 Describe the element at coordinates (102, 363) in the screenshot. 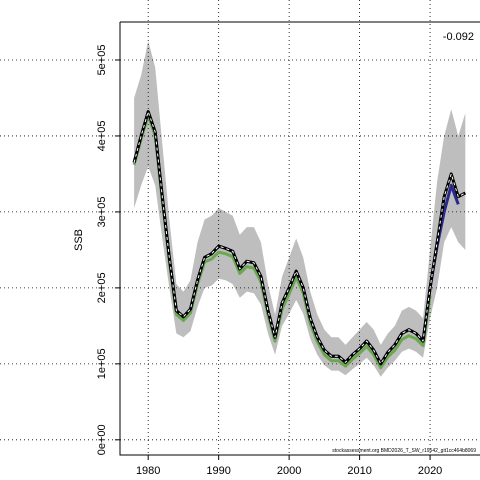

I see `y-tick-label: 1e+05` at that location.